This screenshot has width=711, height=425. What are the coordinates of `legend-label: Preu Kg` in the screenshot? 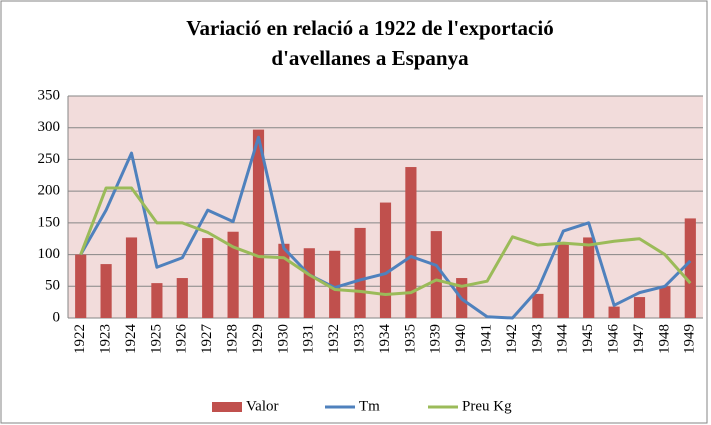 It's located at (487, 406).